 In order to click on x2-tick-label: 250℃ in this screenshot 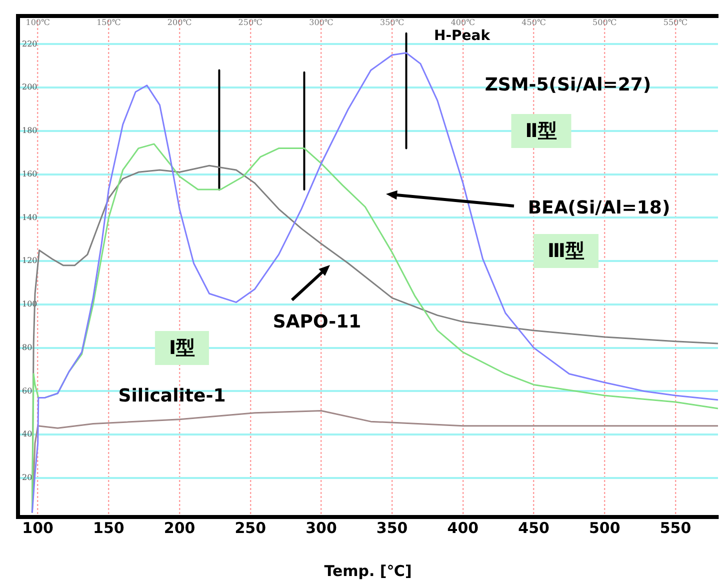, I will do `click(250, 22)`.